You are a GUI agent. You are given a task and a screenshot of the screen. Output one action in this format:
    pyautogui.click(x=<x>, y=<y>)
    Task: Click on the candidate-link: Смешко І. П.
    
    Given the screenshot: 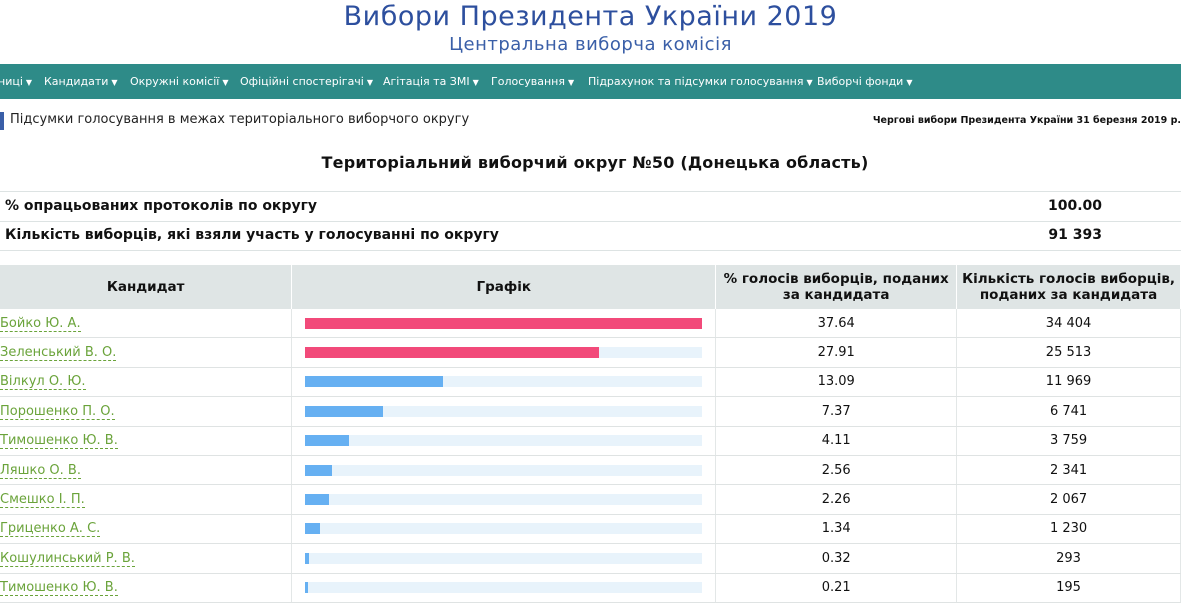 What is the action you would take?
    pyautogui.click(x=42, y=500)
    